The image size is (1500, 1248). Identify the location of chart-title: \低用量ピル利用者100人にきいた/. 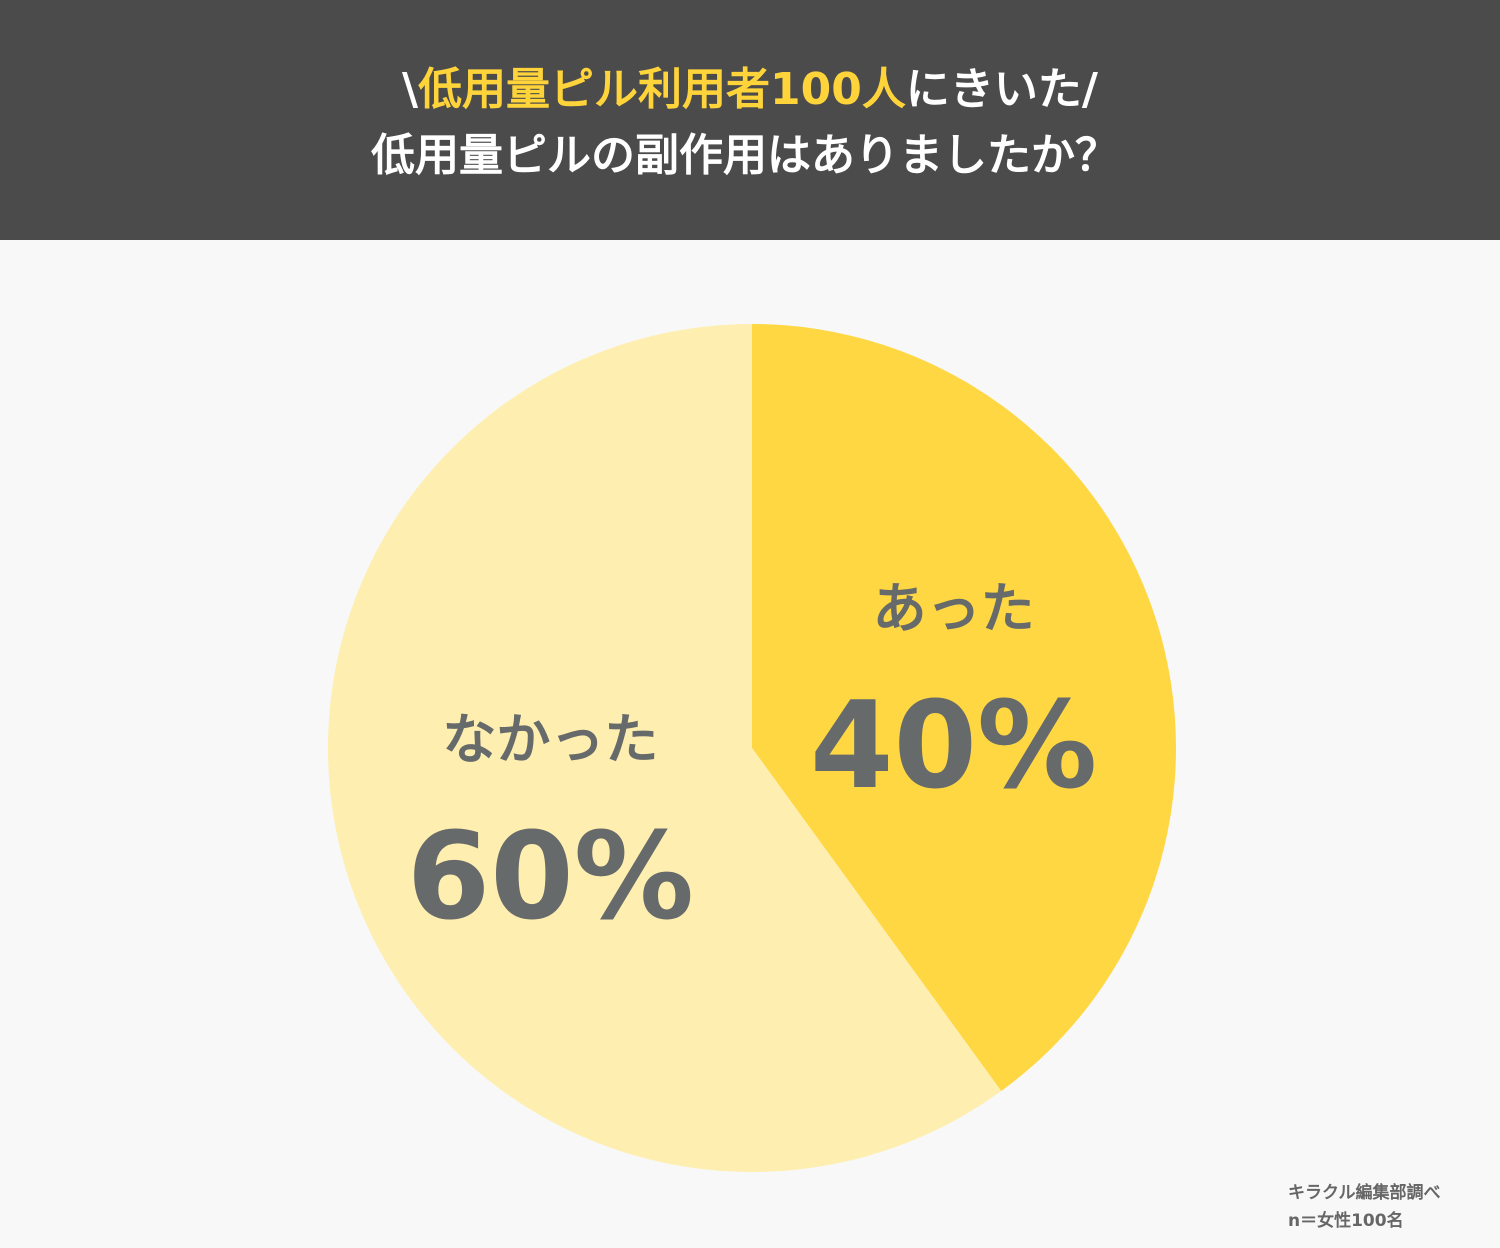
(750, 89).